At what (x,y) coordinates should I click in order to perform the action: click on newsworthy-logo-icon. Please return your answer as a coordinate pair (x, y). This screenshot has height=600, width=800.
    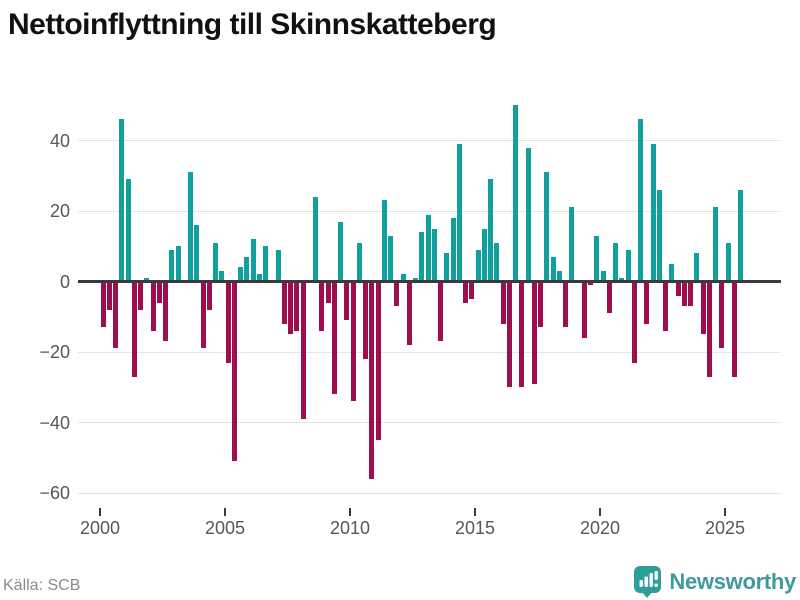
    Looking at the image, I should click on (647, 581).